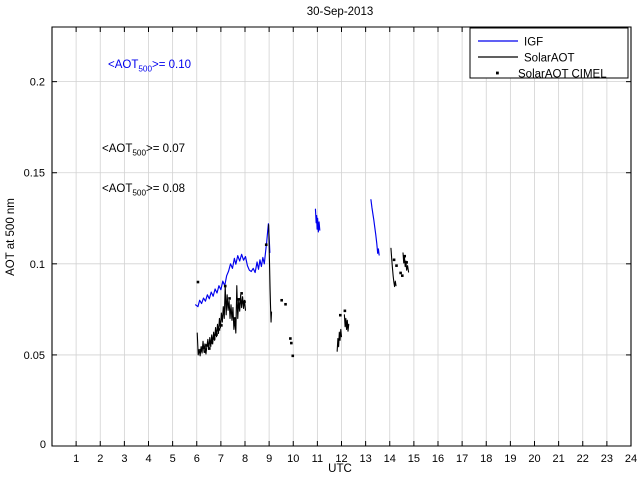  What do you see at coordinates (340, 12) in the screenshot?
I see `chart-title: 30-Sep-2013` at bounding box center [340, 12].